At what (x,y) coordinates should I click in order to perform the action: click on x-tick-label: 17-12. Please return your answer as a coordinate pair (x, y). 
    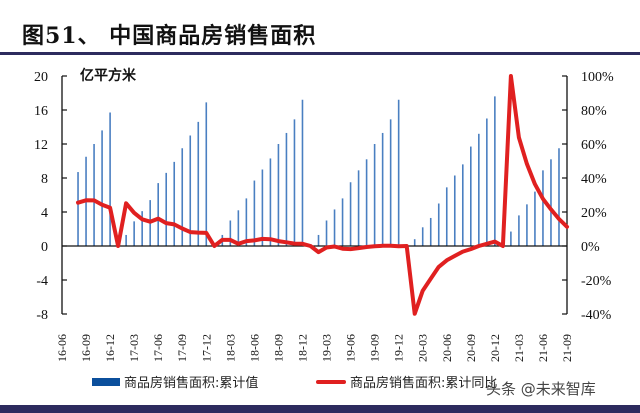
    Looking at the image, I should click on (206, 348).